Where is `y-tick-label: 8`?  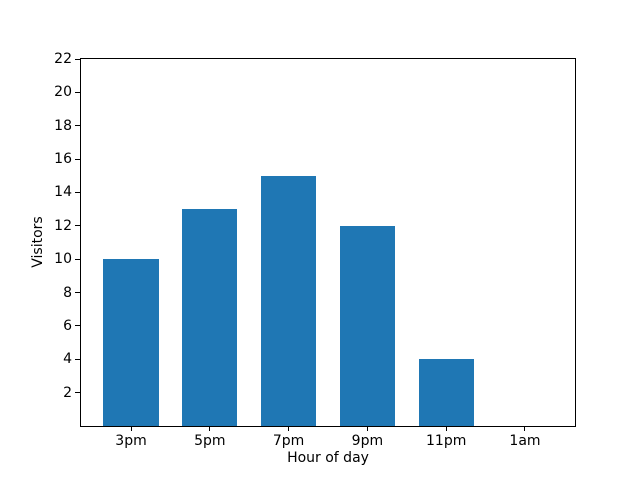
y-tick-label: 8 is located at coordinates (67, 292).